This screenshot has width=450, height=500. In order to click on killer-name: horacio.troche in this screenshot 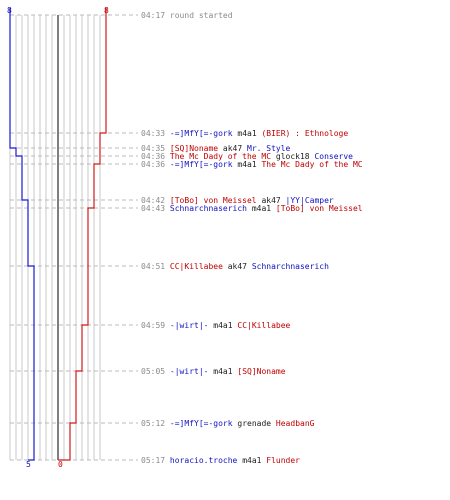, I will do `click(203, 460)`.